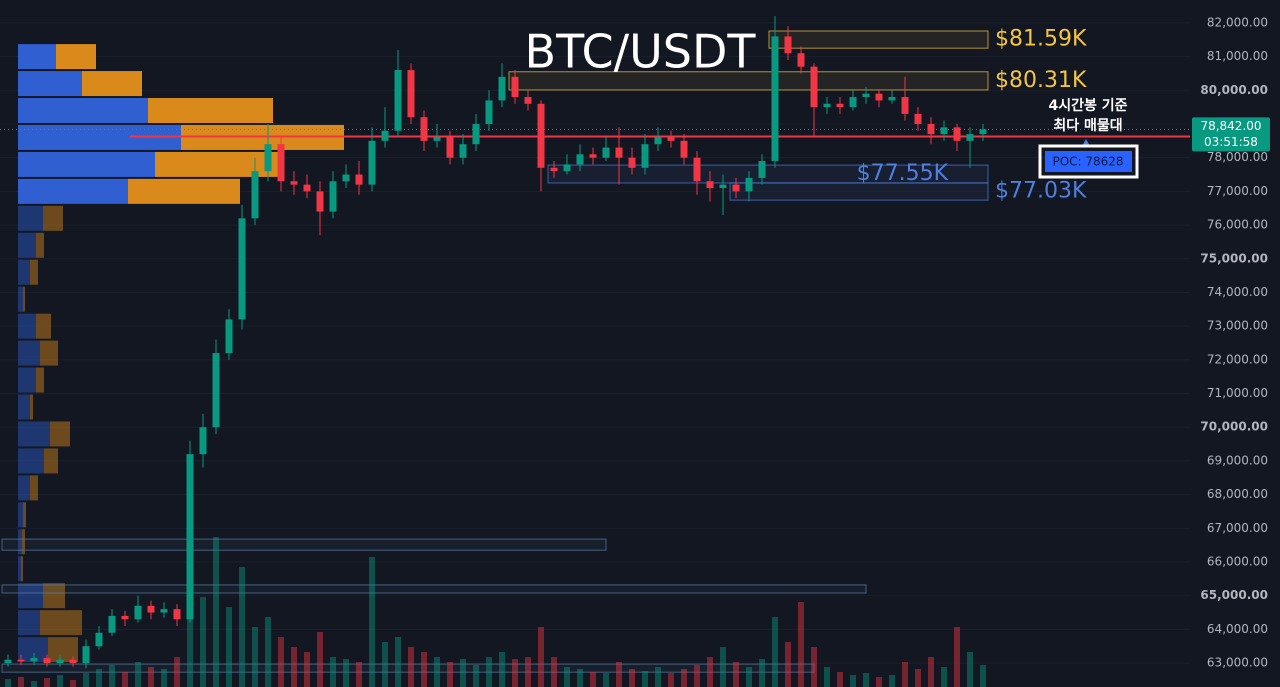  Describe the element at coordinates (1234, 427) in the screenshot. I see `y-tick-label: 70,000.00` at that location.